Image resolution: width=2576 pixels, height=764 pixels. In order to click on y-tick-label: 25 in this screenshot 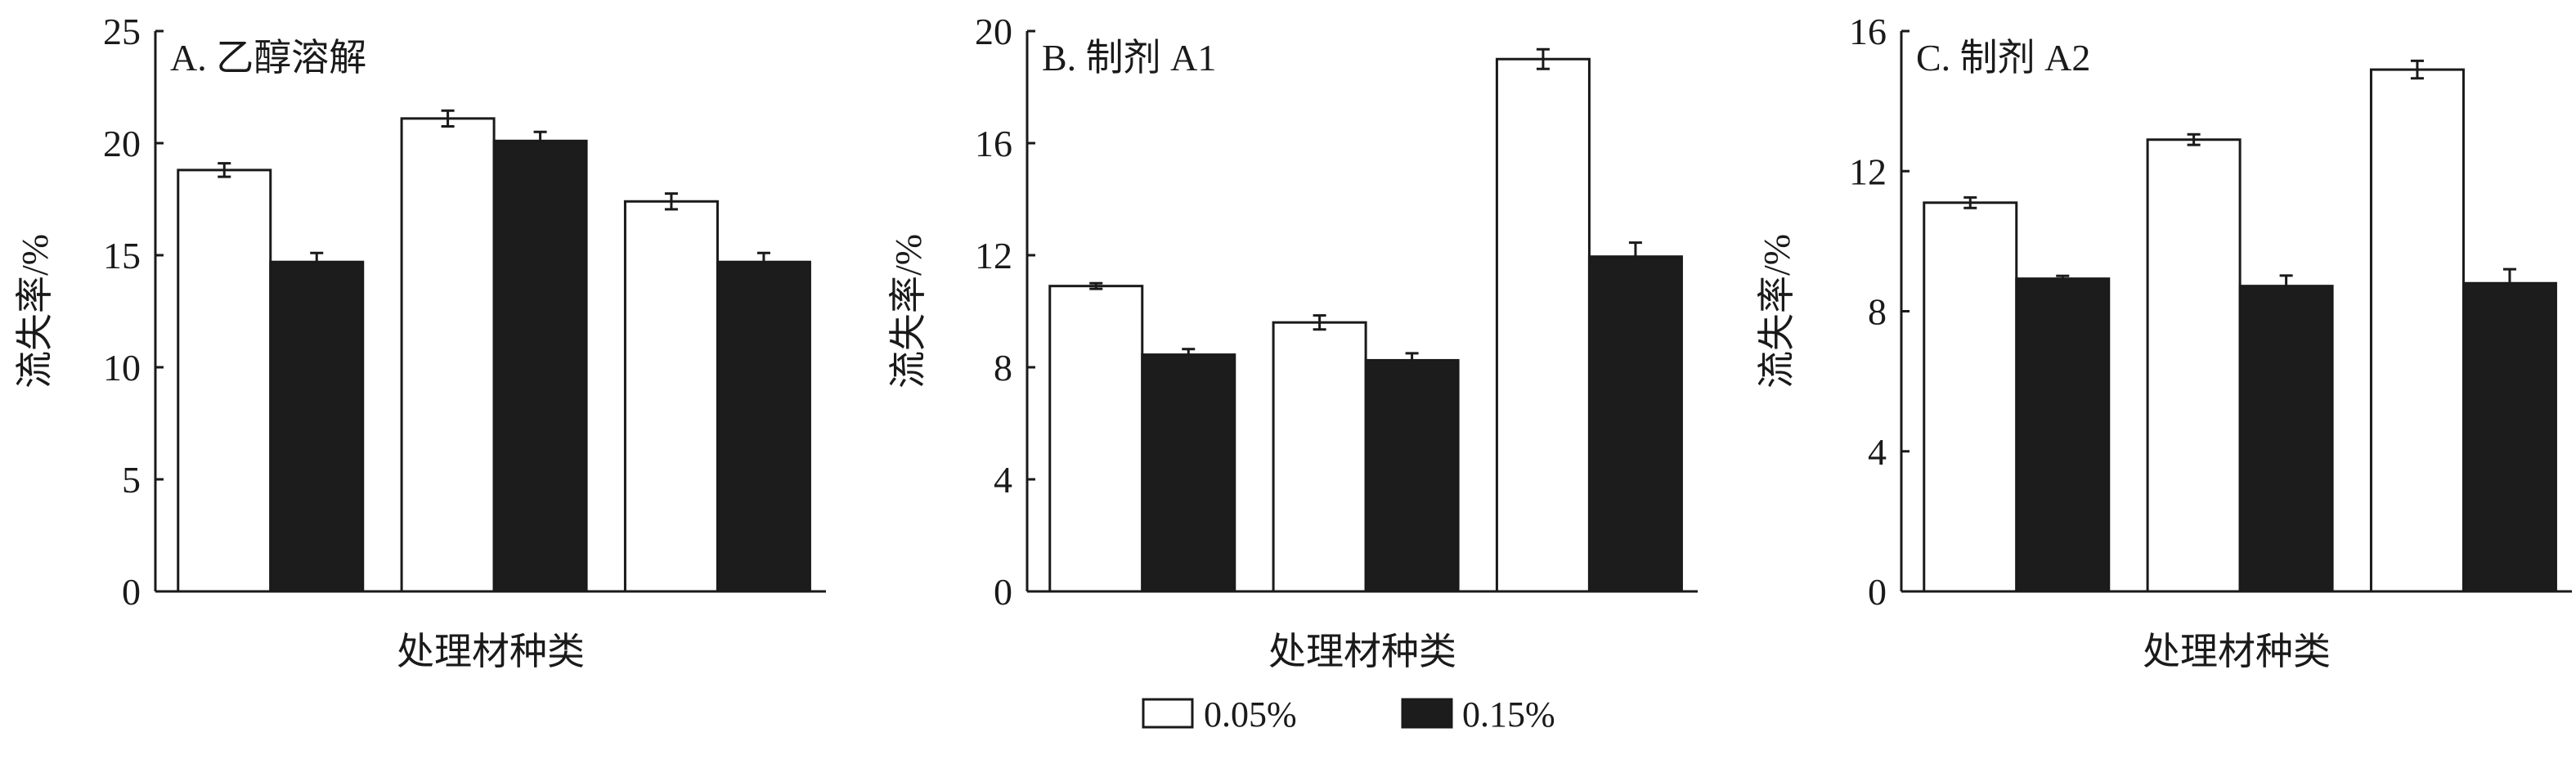, I will do `click(122, 31)`.